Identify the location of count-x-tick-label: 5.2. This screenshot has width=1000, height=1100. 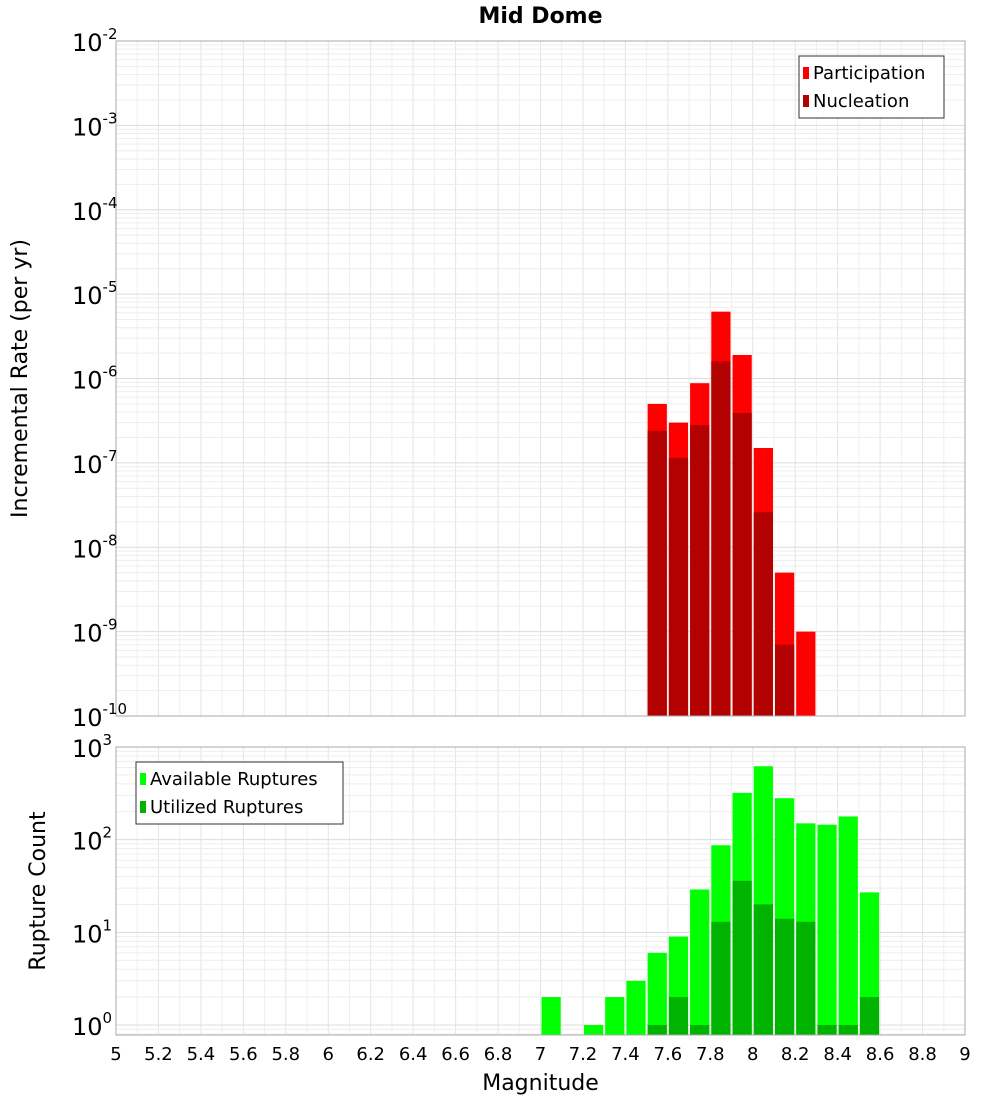
(158, 1054).